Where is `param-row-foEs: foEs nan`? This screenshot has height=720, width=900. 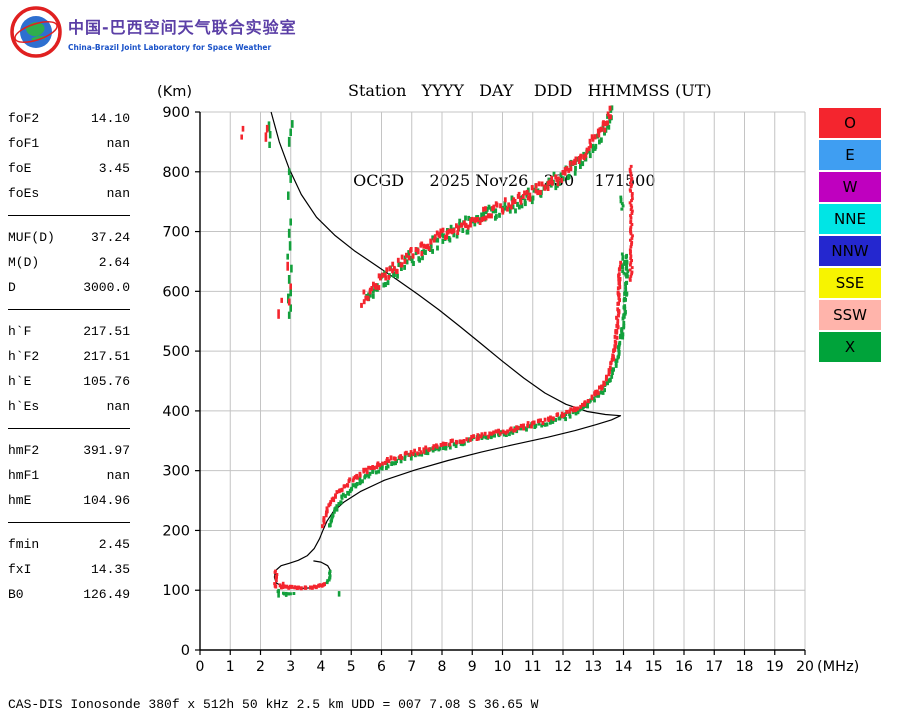 param-row-foEs: foEs nan is located at coordinates (69, 193).